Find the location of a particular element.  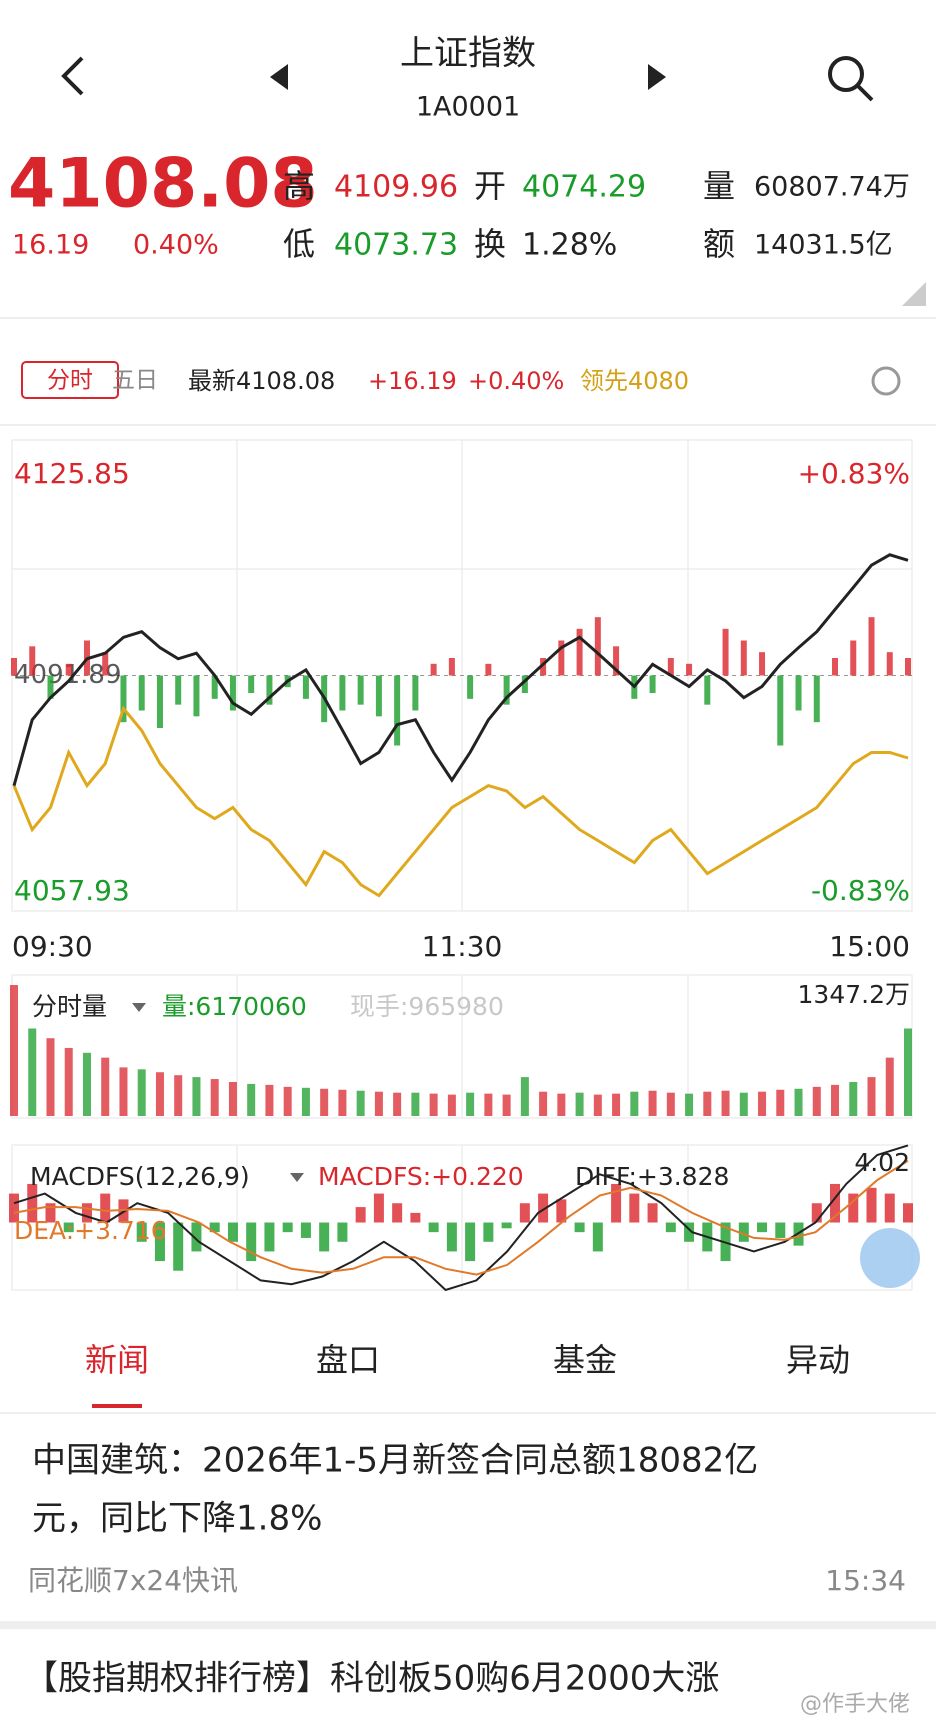

tab: 五日 is located at coordinates (135, 381).